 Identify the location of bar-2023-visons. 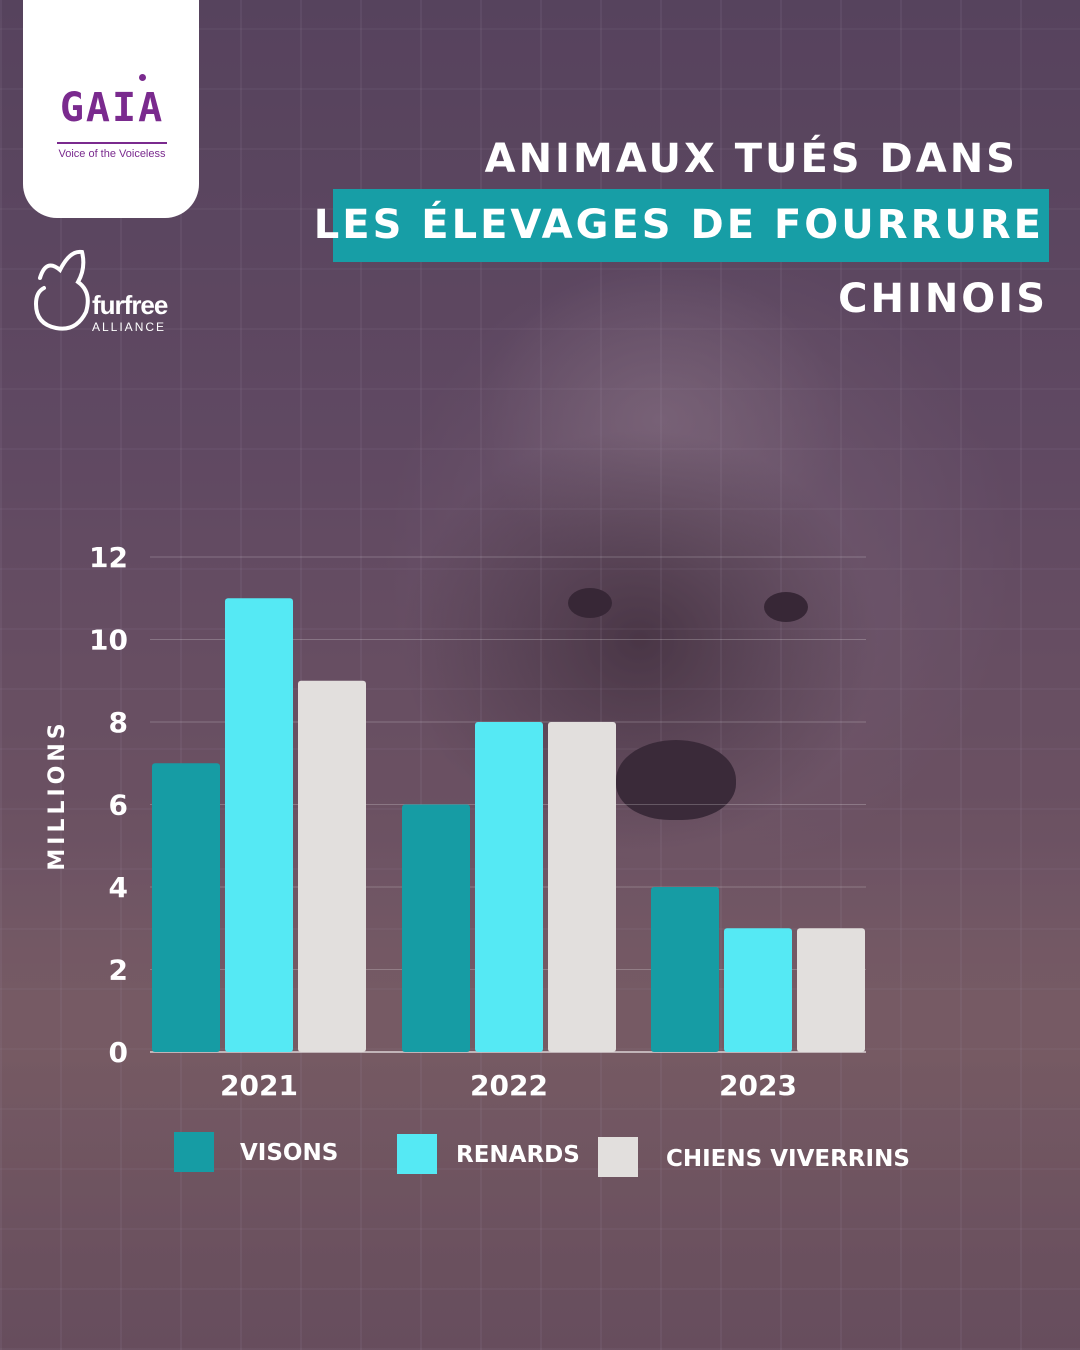
(685, 969).